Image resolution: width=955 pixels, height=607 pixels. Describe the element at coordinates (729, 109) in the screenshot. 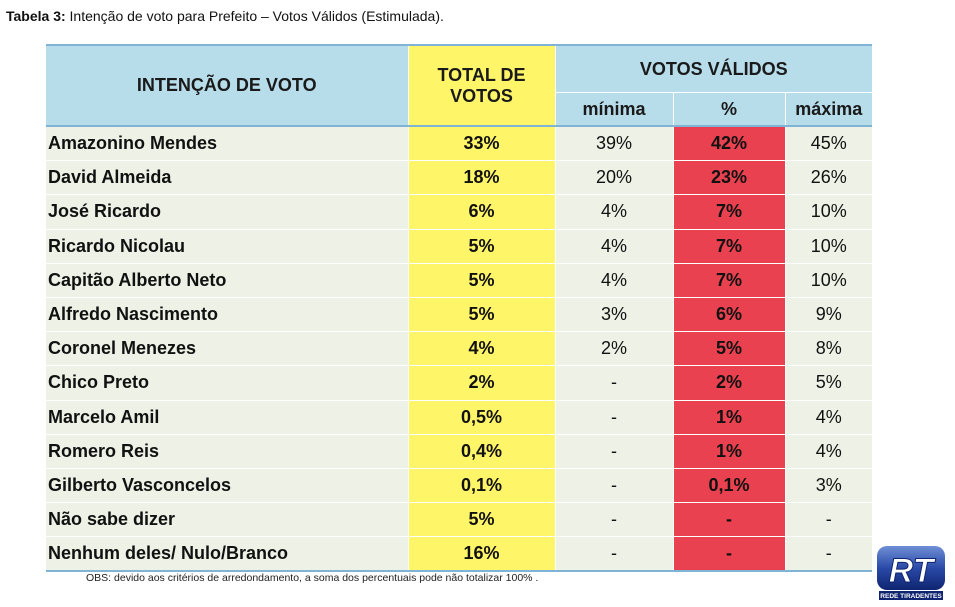

I see `header-percent: %` at that location.